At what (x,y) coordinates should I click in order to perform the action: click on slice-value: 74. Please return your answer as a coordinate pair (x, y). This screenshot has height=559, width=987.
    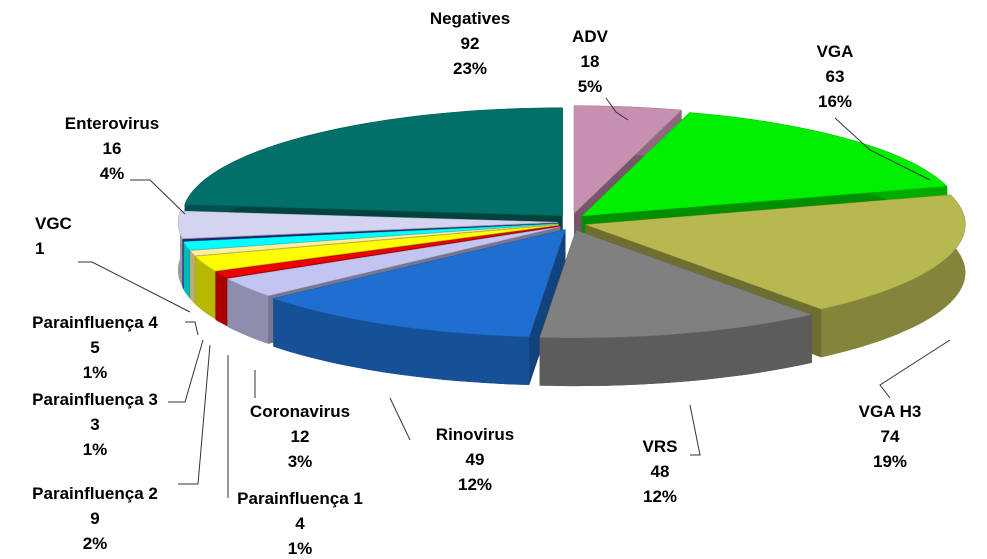
    Looking at the image, I should click on (890, 436).